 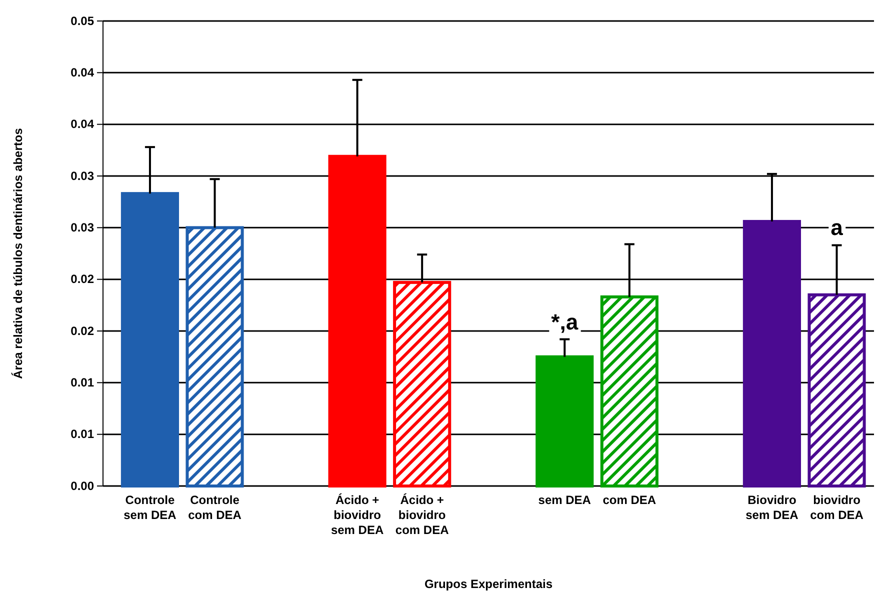 I want to click on x-tick-label: Ácido + biovidro sem DEA, so click(x=357, y=515).